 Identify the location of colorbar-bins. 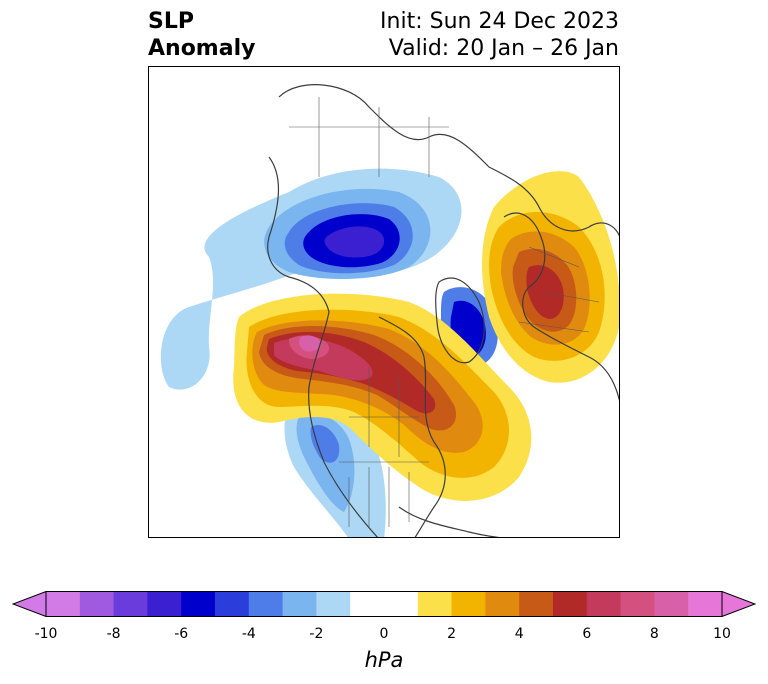
(384, 604).